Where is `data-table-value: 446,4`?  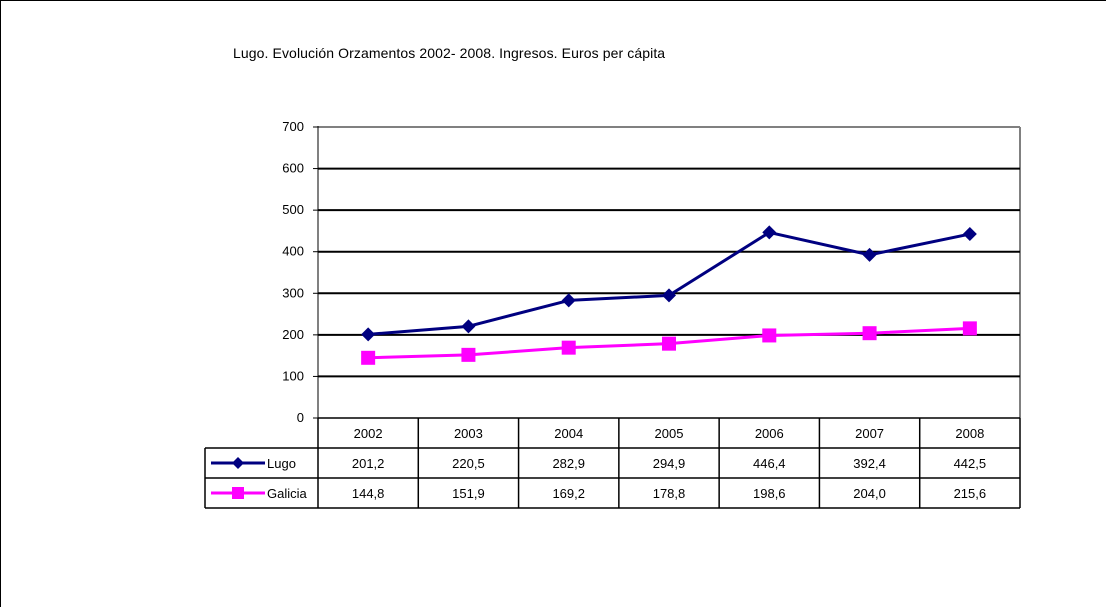 data-table-value: 446,4 is located at coordinates (769, 463).